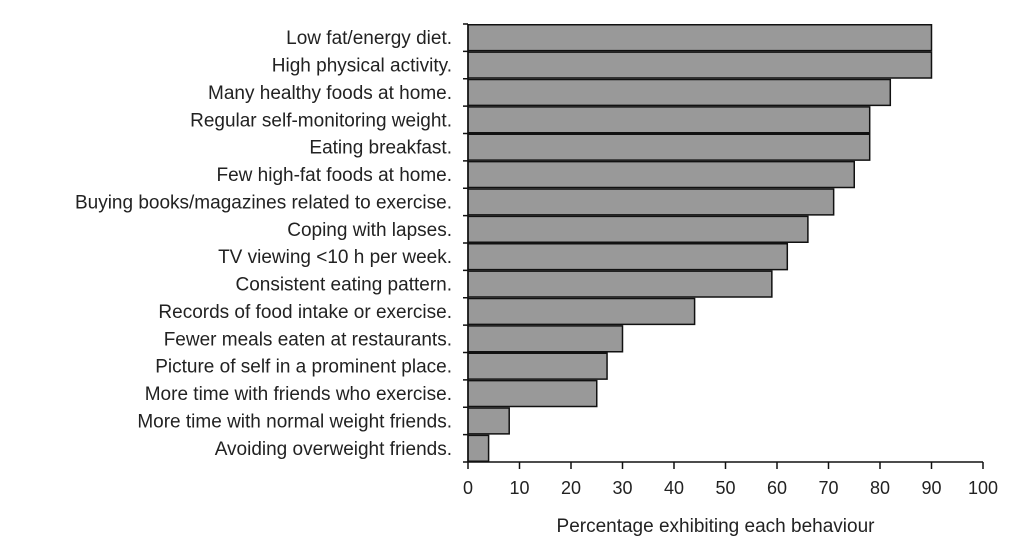 The image size is (1024, 545). I want to click on category-label: TV viewing <10 h per week., so click(335, 257).